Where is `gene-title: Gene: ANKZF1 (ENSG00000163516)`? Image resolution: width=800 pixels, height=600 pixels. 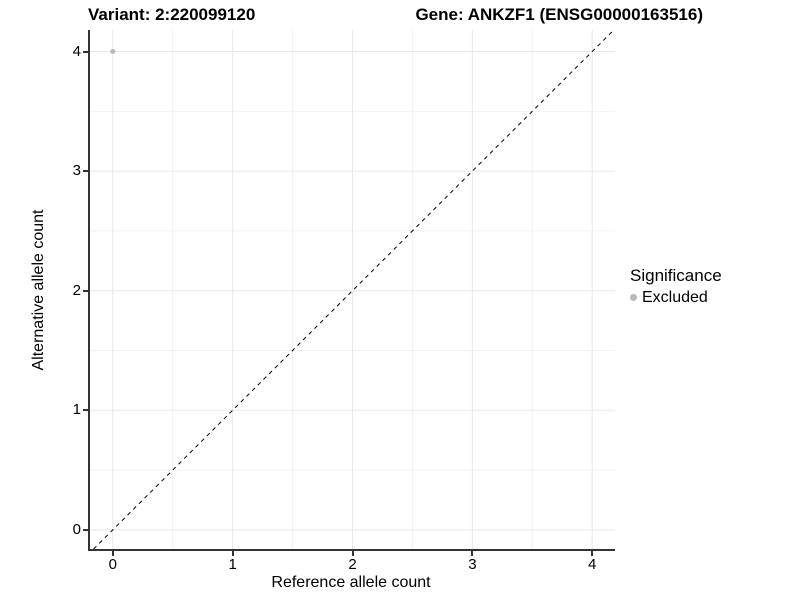
gene-title: Gene: ANKZF1 (ENSG00000163516) is located at coordinates (559, 14).